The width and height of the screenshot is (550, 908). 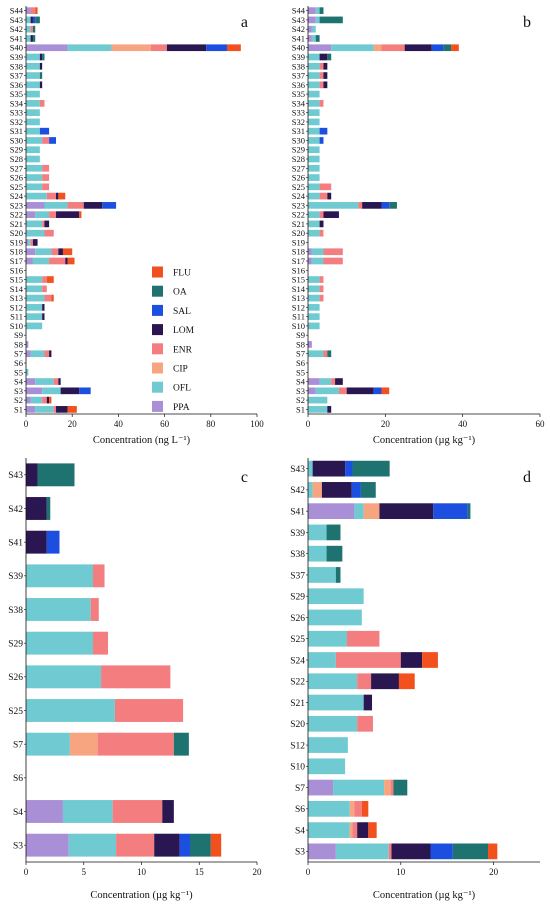 I want to click on bar-d-S25-OFL, so click(x=327, y=638).